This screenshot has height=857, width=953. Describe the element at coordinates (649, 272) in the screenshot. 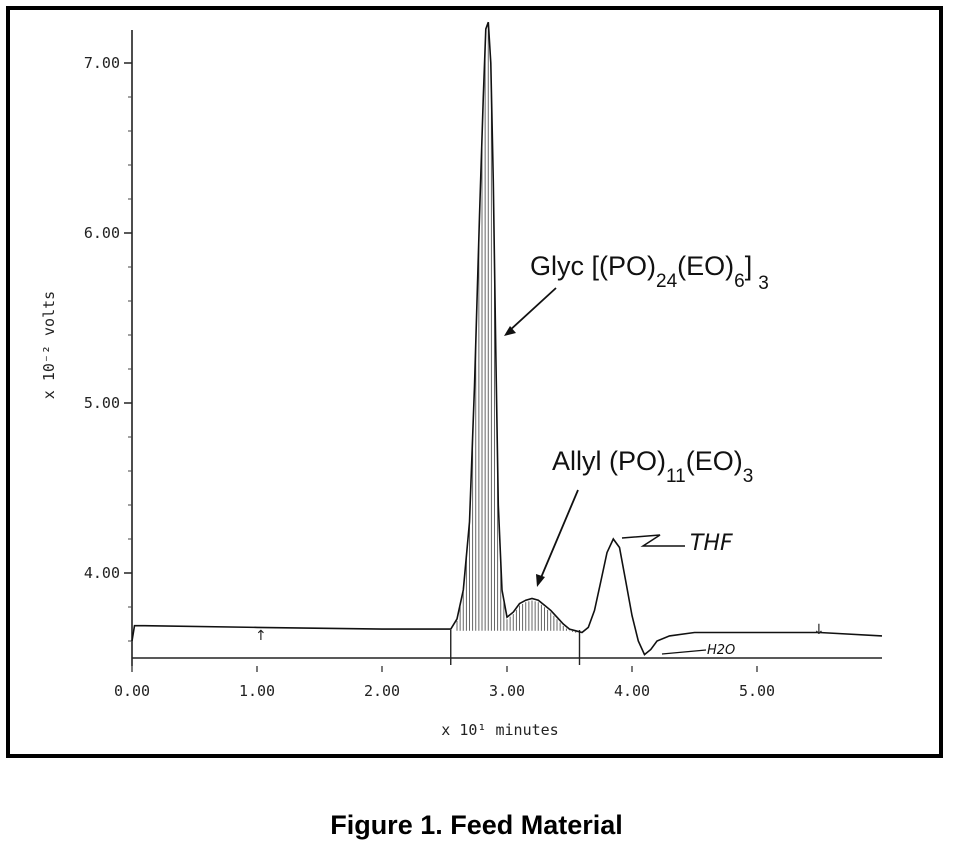

I see `glyc-annotation: Glyc [(PO)24(EO)6]3` at that location.